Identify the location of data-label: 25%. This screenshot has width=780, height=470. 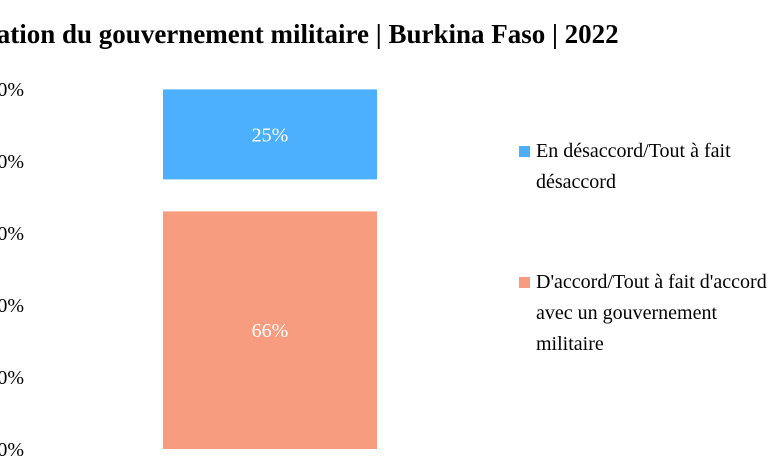
(270, 135).